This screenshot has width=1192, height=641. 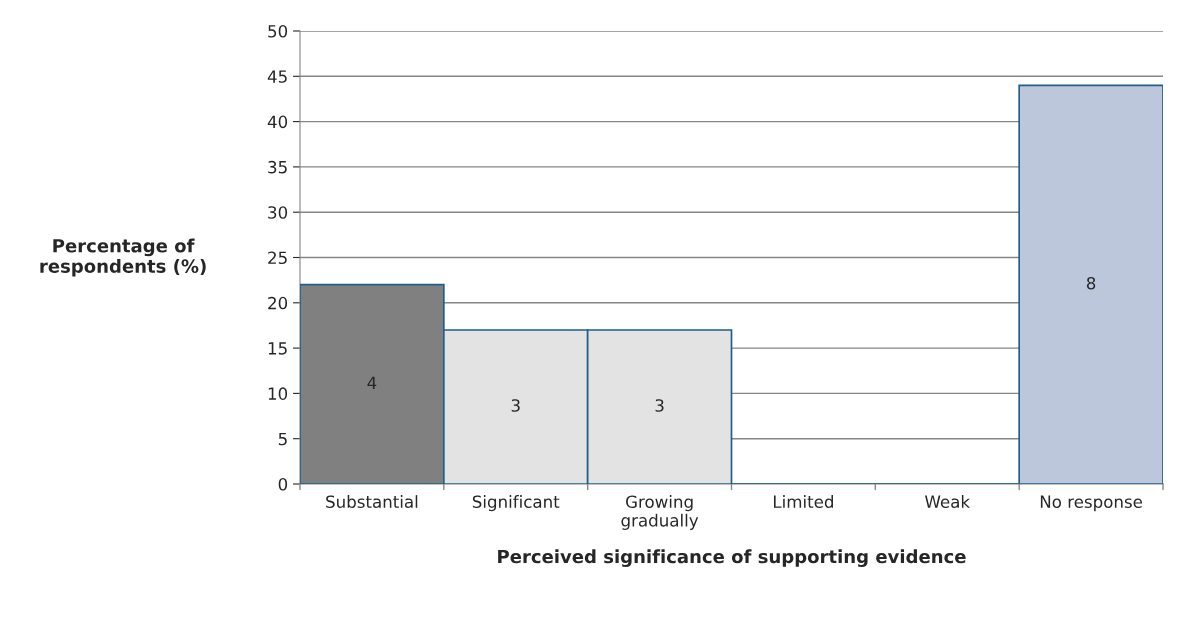 What do you see at coordinates (732, 558) in the screenshot?
I see `x-axis-title: Perceived significance of supporting evidence` at bounding box center [732, 558].